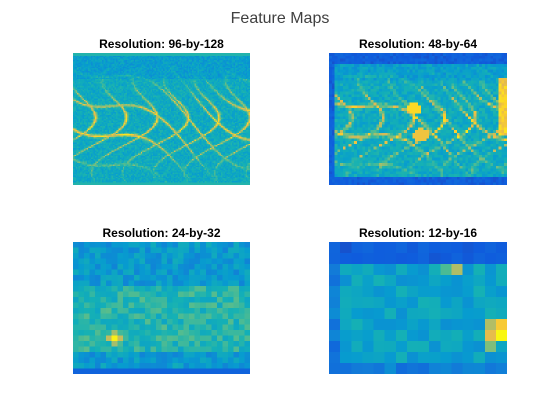 Image resolution: width=560 pixels, height=420 pixels. Describe the element at coordinates (280, 18) in the screenshot. I see `figure-title: Feature Maps` at that location.